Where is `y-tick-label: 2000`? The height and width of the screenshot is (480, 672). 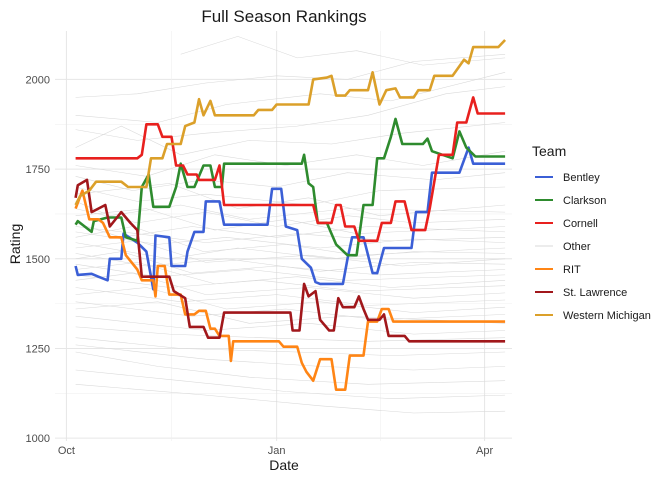
y-tick-label: 2000 is located at coordinates (38, 80).